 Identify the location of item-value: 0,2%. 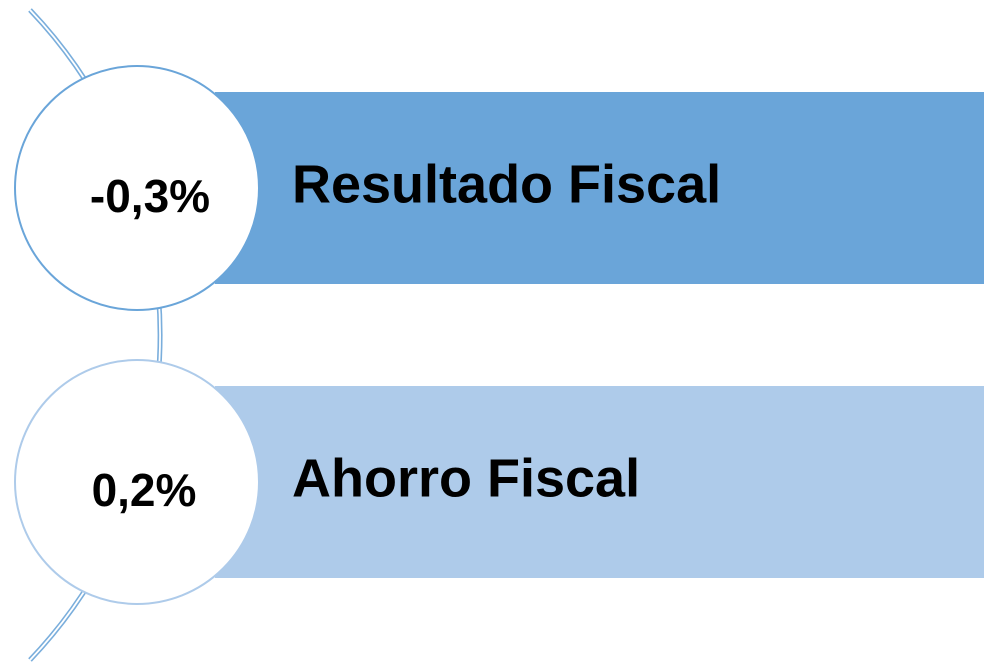
(144, 490).